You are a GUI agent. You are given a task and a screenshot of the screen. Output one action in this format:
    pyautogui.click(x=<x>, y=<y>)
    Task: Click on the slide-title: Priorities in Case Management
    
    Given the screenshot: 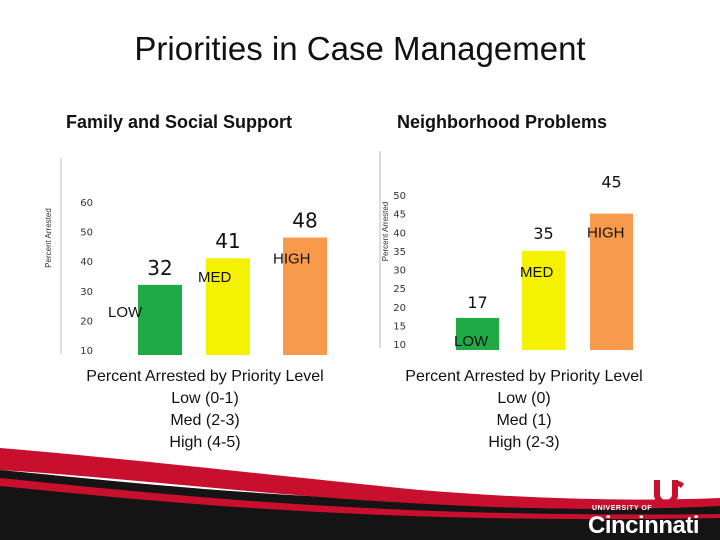 What is the action you would take?
    pyautogui.click(x=360, y=48)
    